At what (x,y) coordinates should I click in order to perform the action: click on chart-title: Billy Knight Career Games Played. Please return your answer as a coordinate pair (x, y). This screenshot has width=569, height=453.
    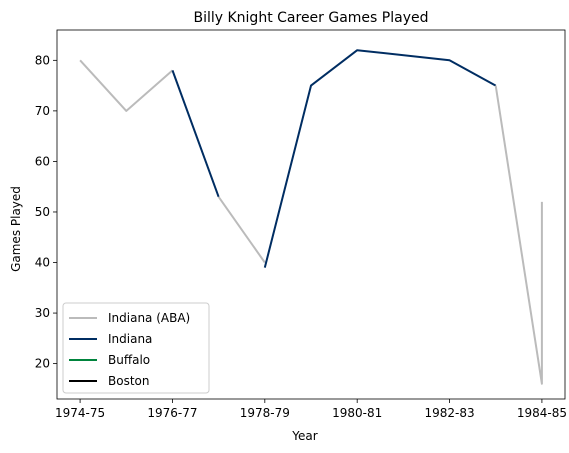
    Looking at the image, I should click on (310, 18).